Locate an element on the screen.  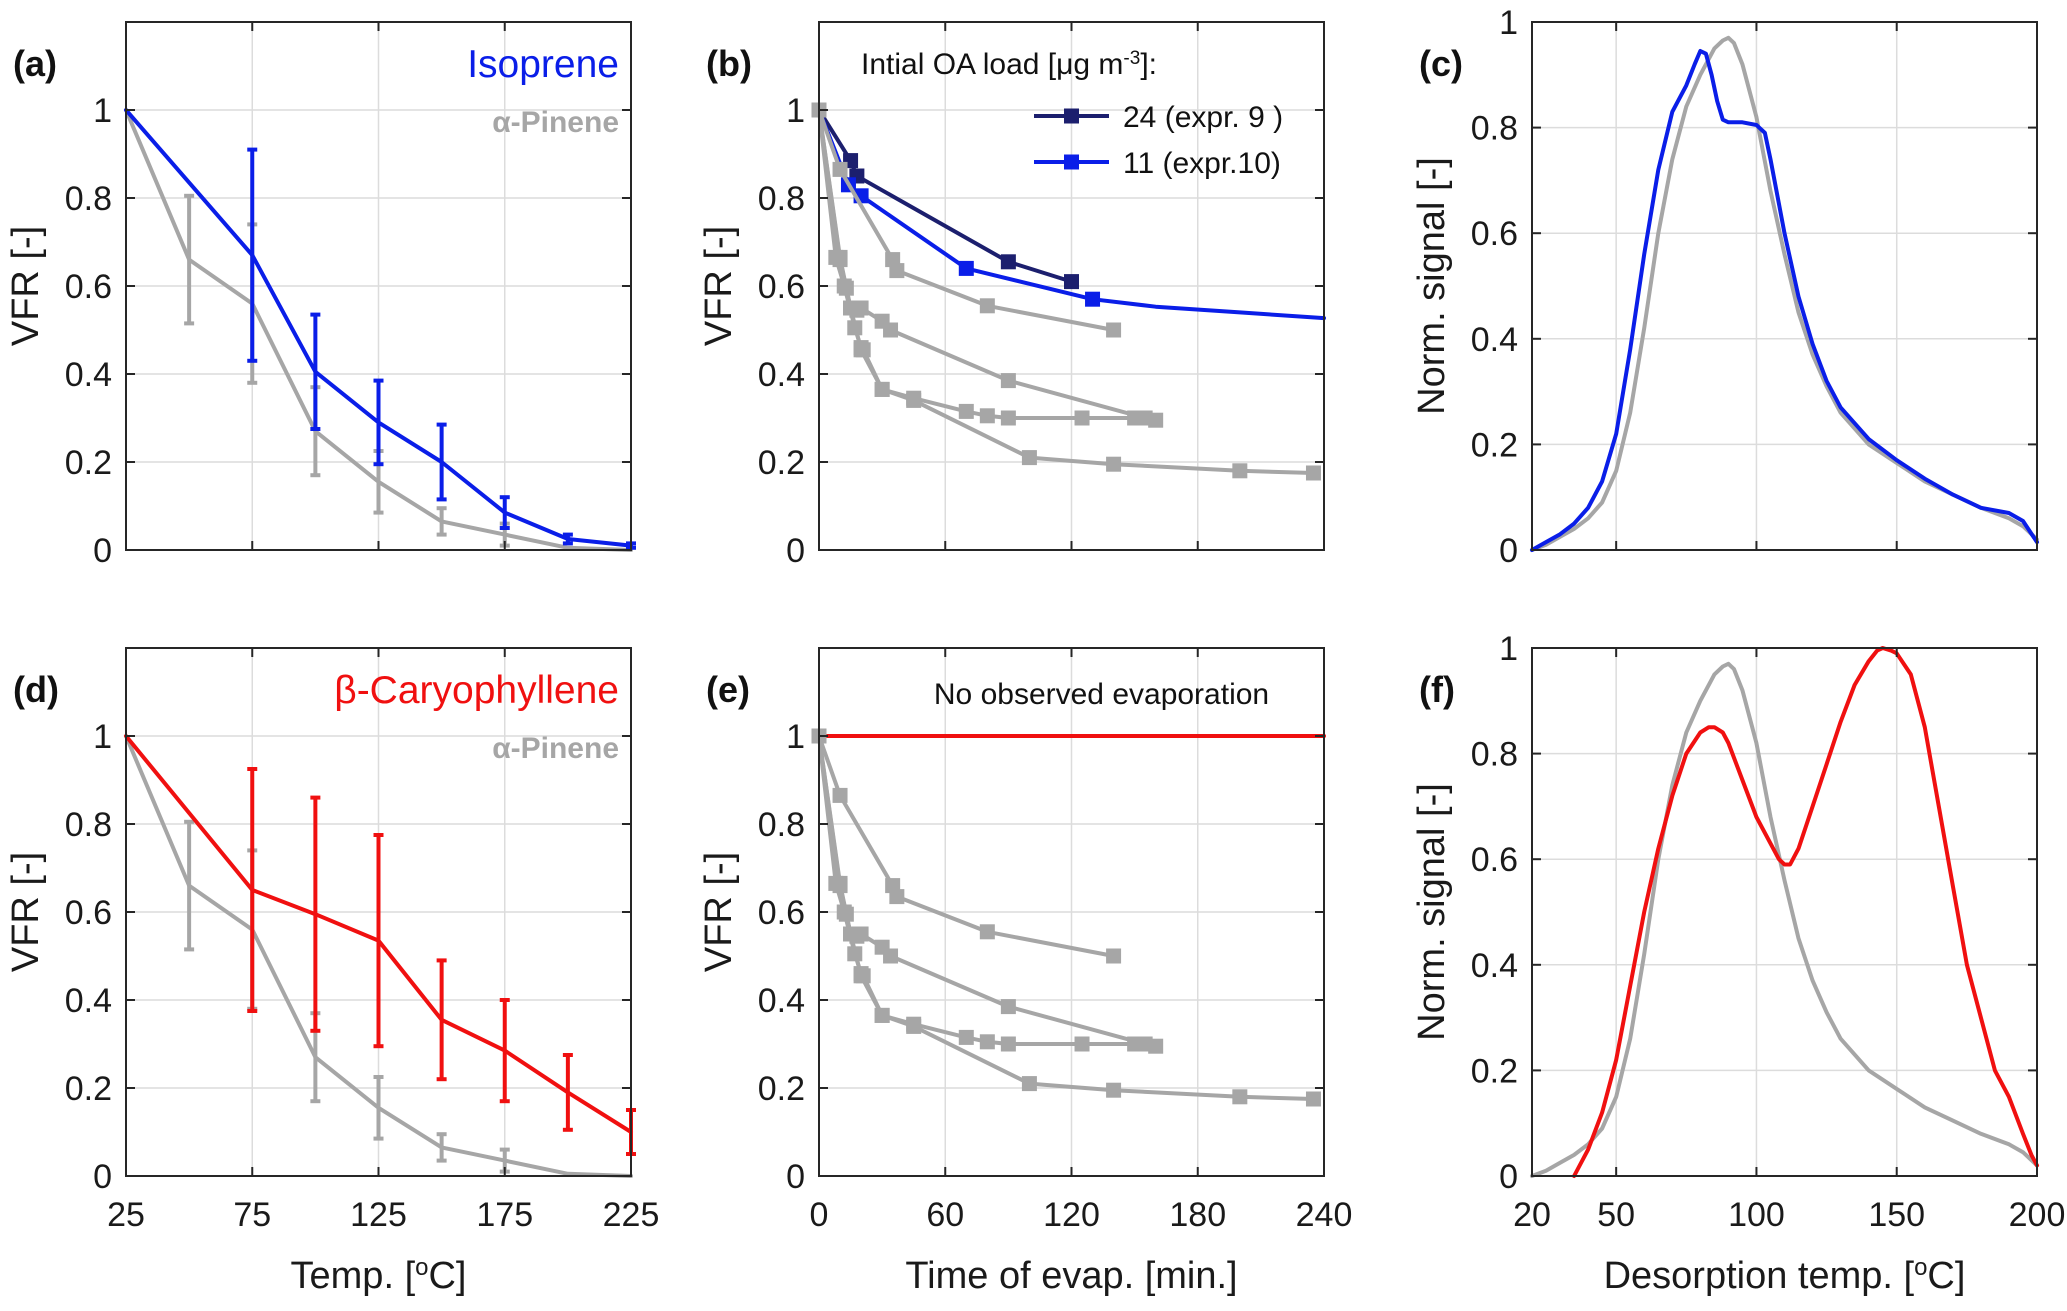
panel-c: 0 0.2 0.4 0.6 0.8 1 Norm. signal [-] (c) is located at coordinates (1725, 287).